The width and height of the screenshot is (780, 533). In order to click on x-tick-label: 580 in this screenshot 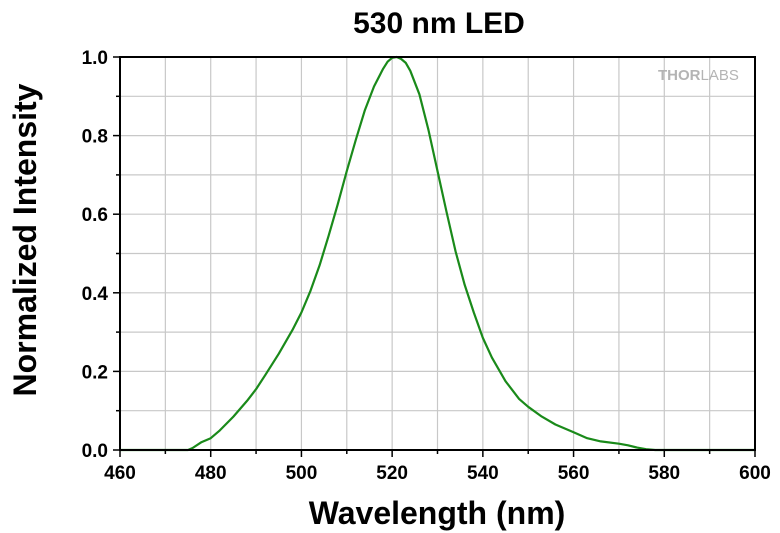, I will do `click(664, 473)`.